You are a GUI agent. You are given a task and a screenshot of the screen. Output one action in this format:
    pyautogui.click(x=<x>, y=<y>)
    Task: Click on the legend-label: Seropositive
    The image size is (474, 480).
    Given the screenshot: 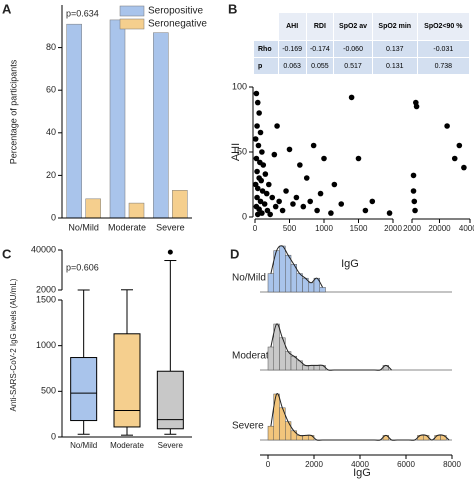 What is the action you would take?
    pyautogui.click(x=175, y=11)
    